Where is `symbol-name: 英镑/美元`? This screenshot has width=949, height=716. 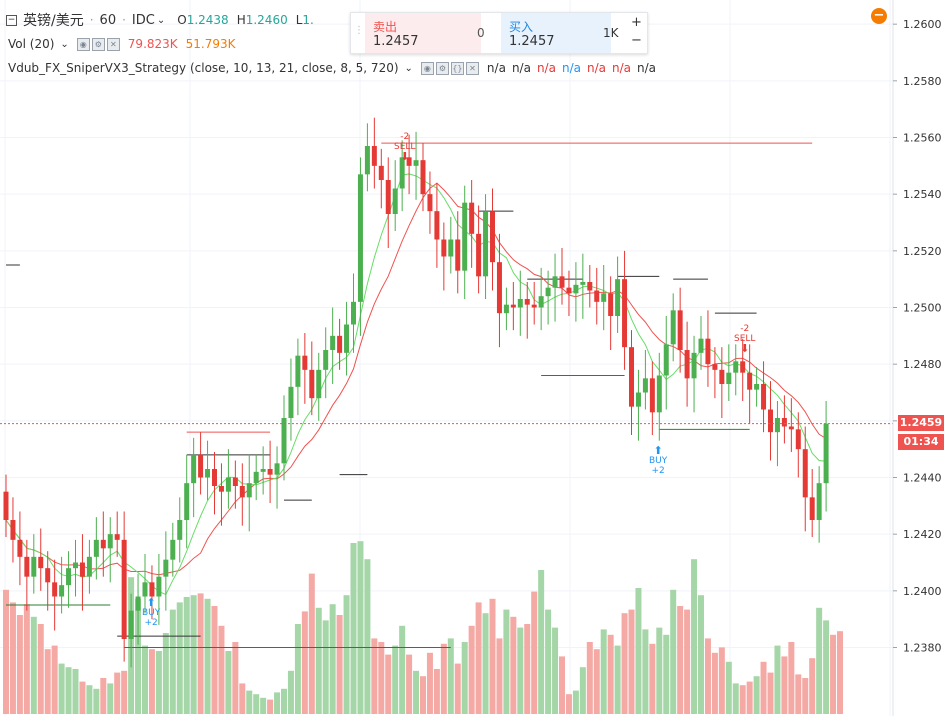 symbol-name: 英镑/美元 is located at coordinates (53, 21).